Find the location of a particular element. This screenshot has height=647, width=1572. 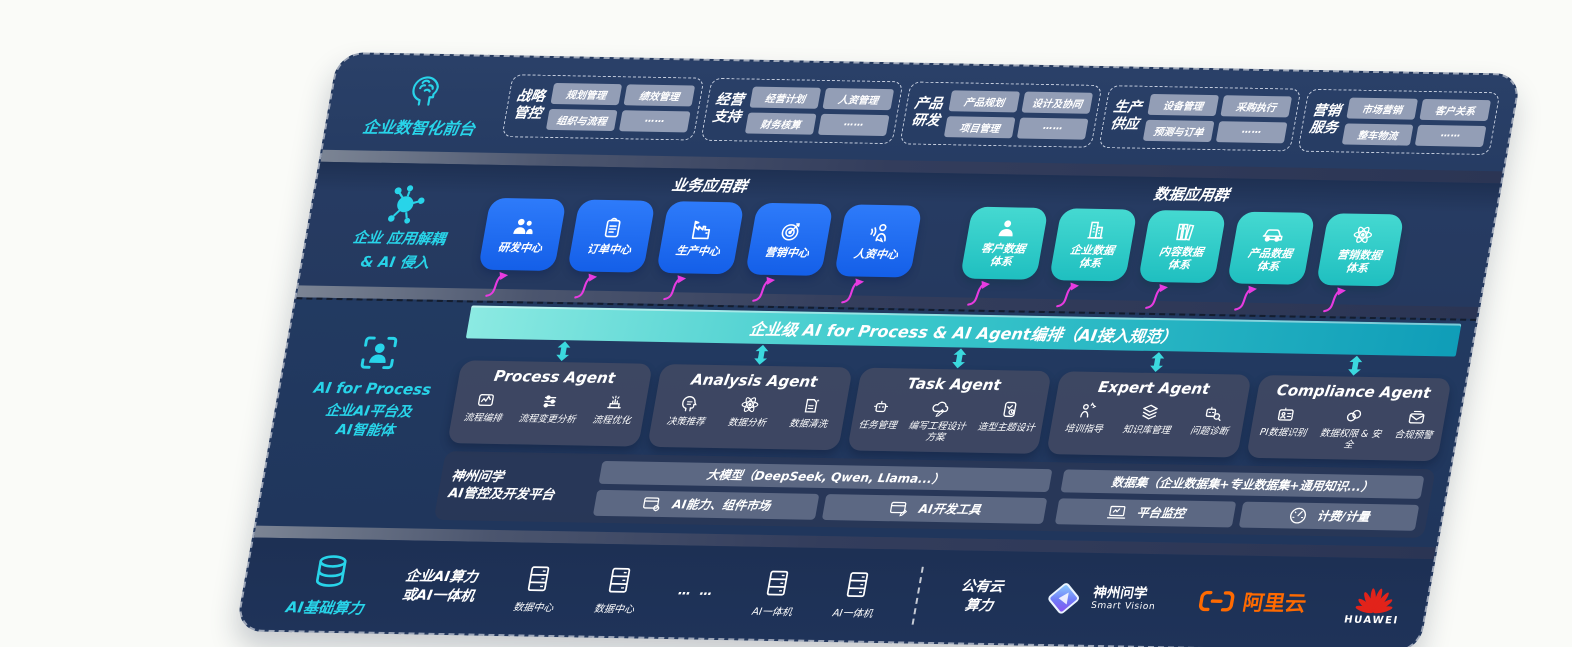

cloud-edit-icon is located at coordinates (941, 408).